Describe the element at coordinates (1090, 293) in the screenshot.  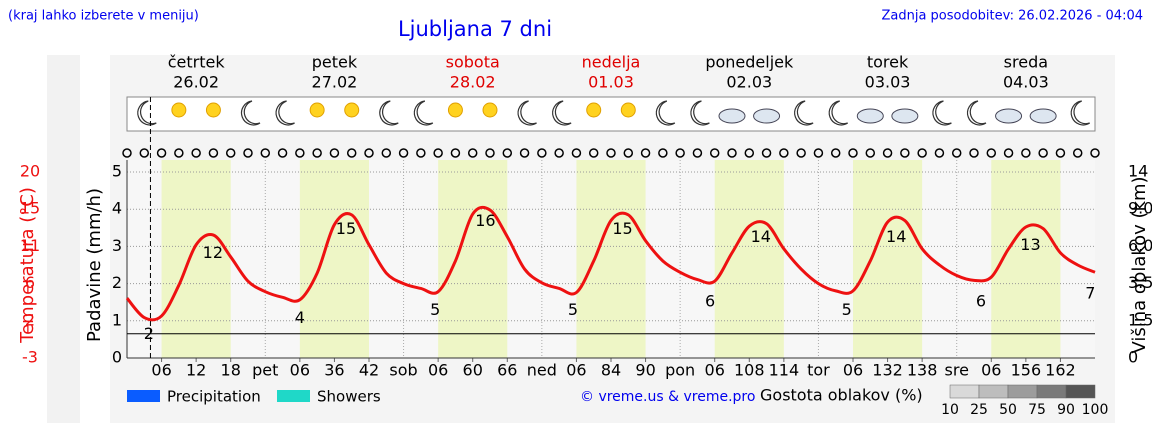
I see `temp-label: 7` at that location.